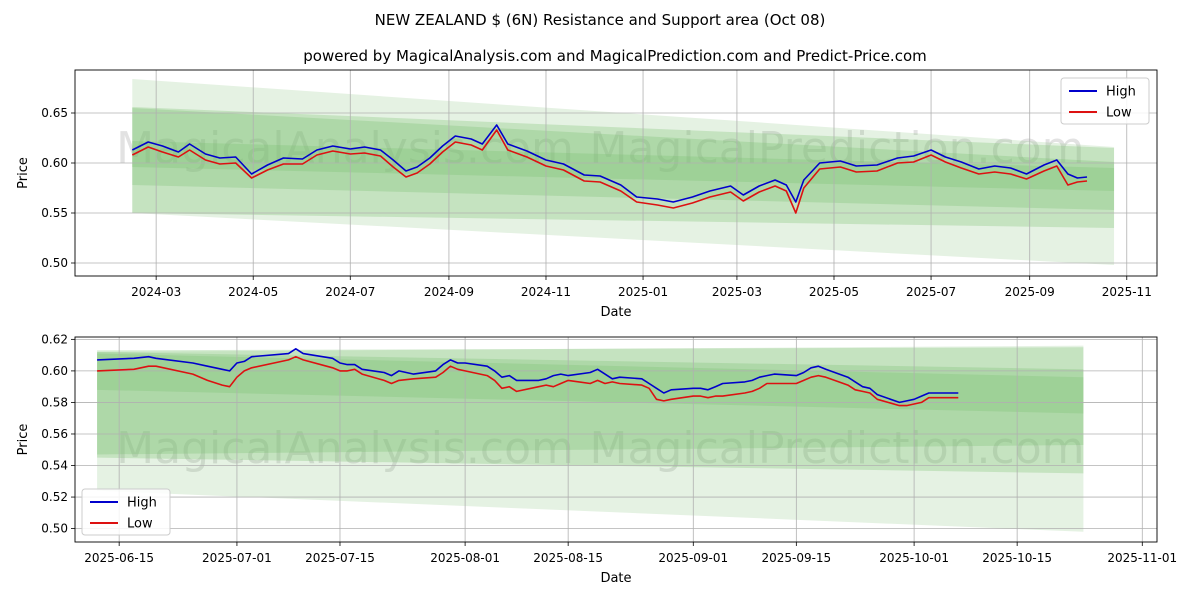 This screenshot has height=600, width=1200. I want to click on x-tick-label: 2025-06-15, so click(119, 558).